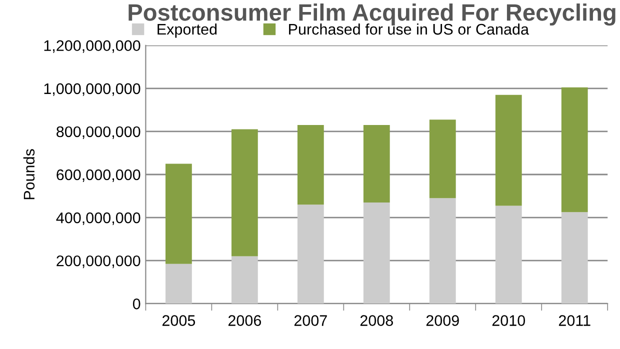 The width and height of the screenshot is (620, 349). What do you see at coordinates (179, 320) in the screenshot?
I see `x-tick-label: 2005` at bounding box center [179, 320].